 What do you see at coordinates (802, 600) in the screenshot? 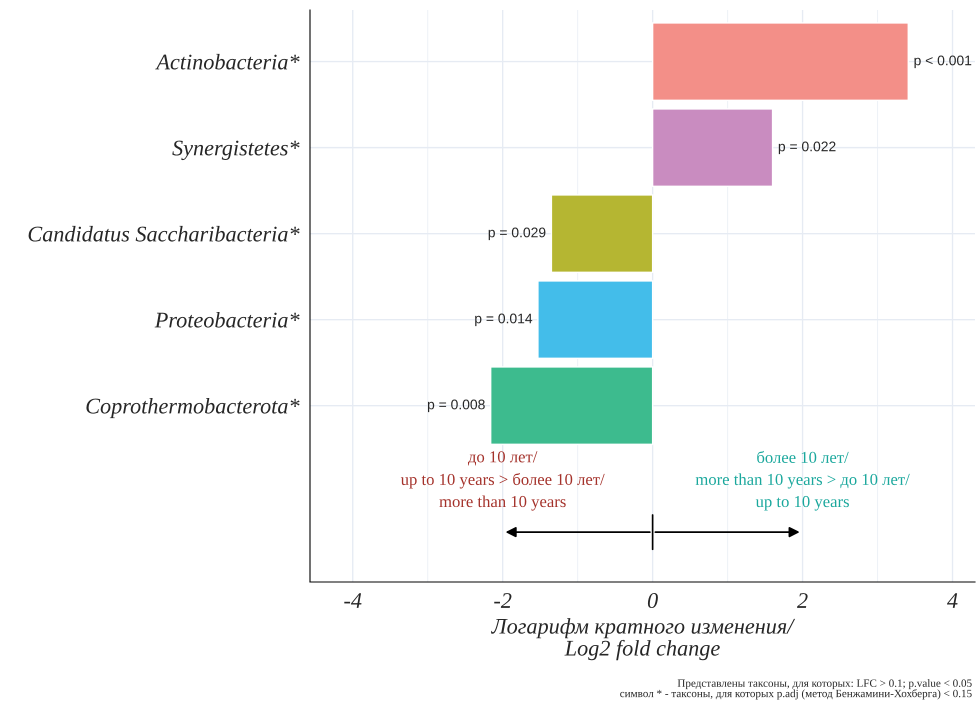
I see `x-tick-label: 2` at bounding box center [802, 600].